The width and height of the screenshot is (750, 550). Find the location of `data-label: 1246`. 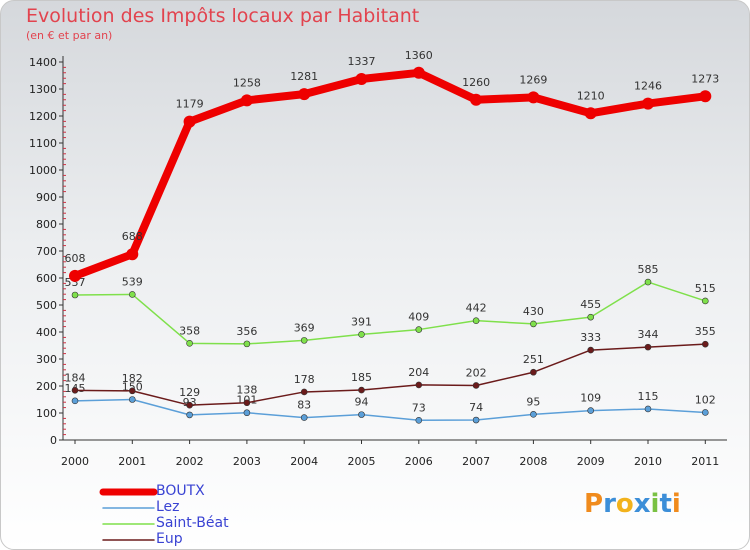

data-label: 1246 is located at coordinates (648, 86).